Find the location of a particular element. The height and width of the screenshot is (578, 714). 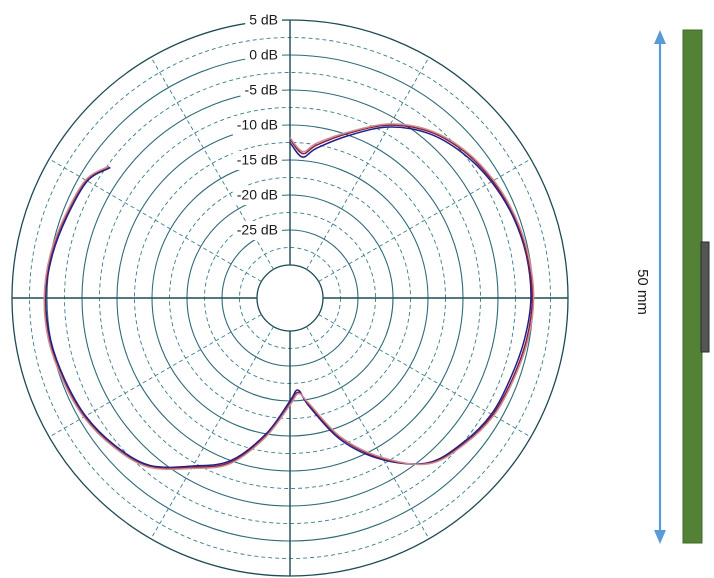

dimension-arrow-head-bottom is located at coordinates (660, 537).